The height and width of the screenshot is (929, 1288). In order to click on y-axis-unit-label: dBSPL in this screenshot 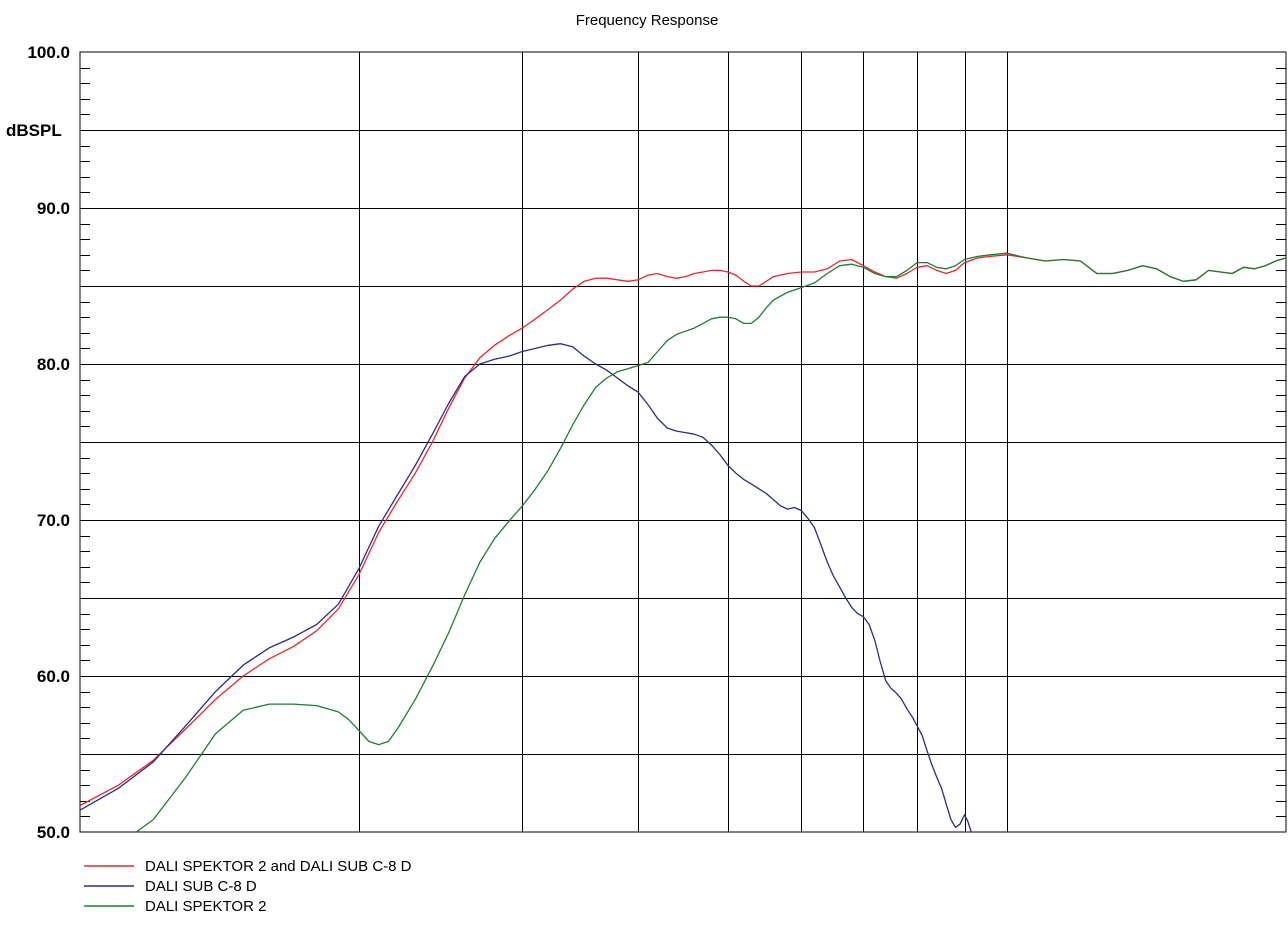, I will do `click(34, 130)`.